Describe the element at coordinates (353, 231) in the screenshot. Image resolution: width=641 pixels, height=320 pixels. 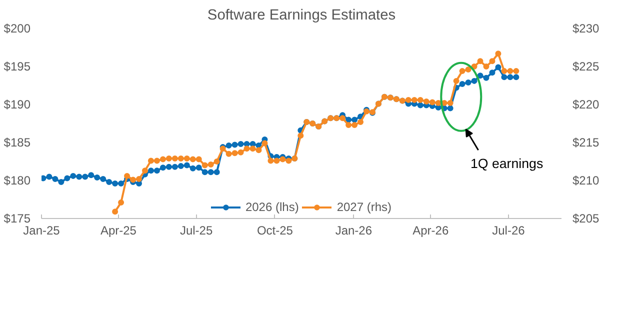
I see `x-tick-label: Jan-26` at that location.